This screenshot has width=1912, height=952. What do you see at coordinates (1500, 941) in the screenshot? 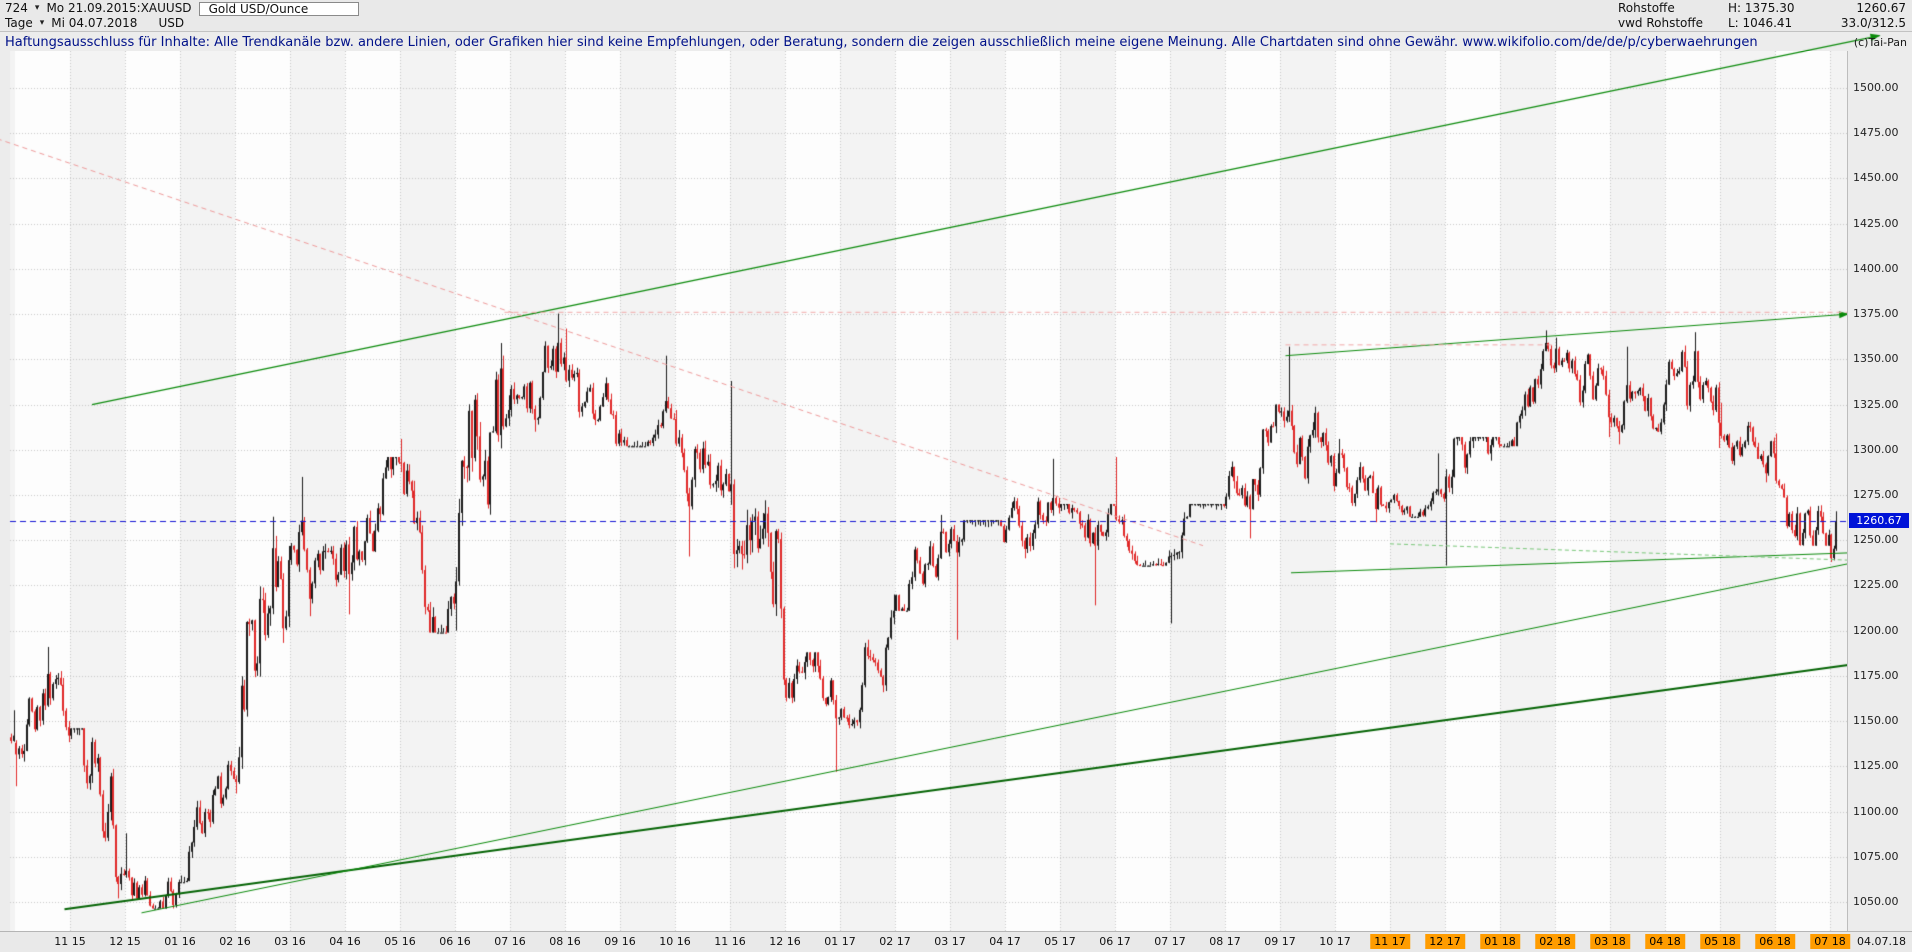
I see `month-label: 01 18` at bounding box center [1500, 941].